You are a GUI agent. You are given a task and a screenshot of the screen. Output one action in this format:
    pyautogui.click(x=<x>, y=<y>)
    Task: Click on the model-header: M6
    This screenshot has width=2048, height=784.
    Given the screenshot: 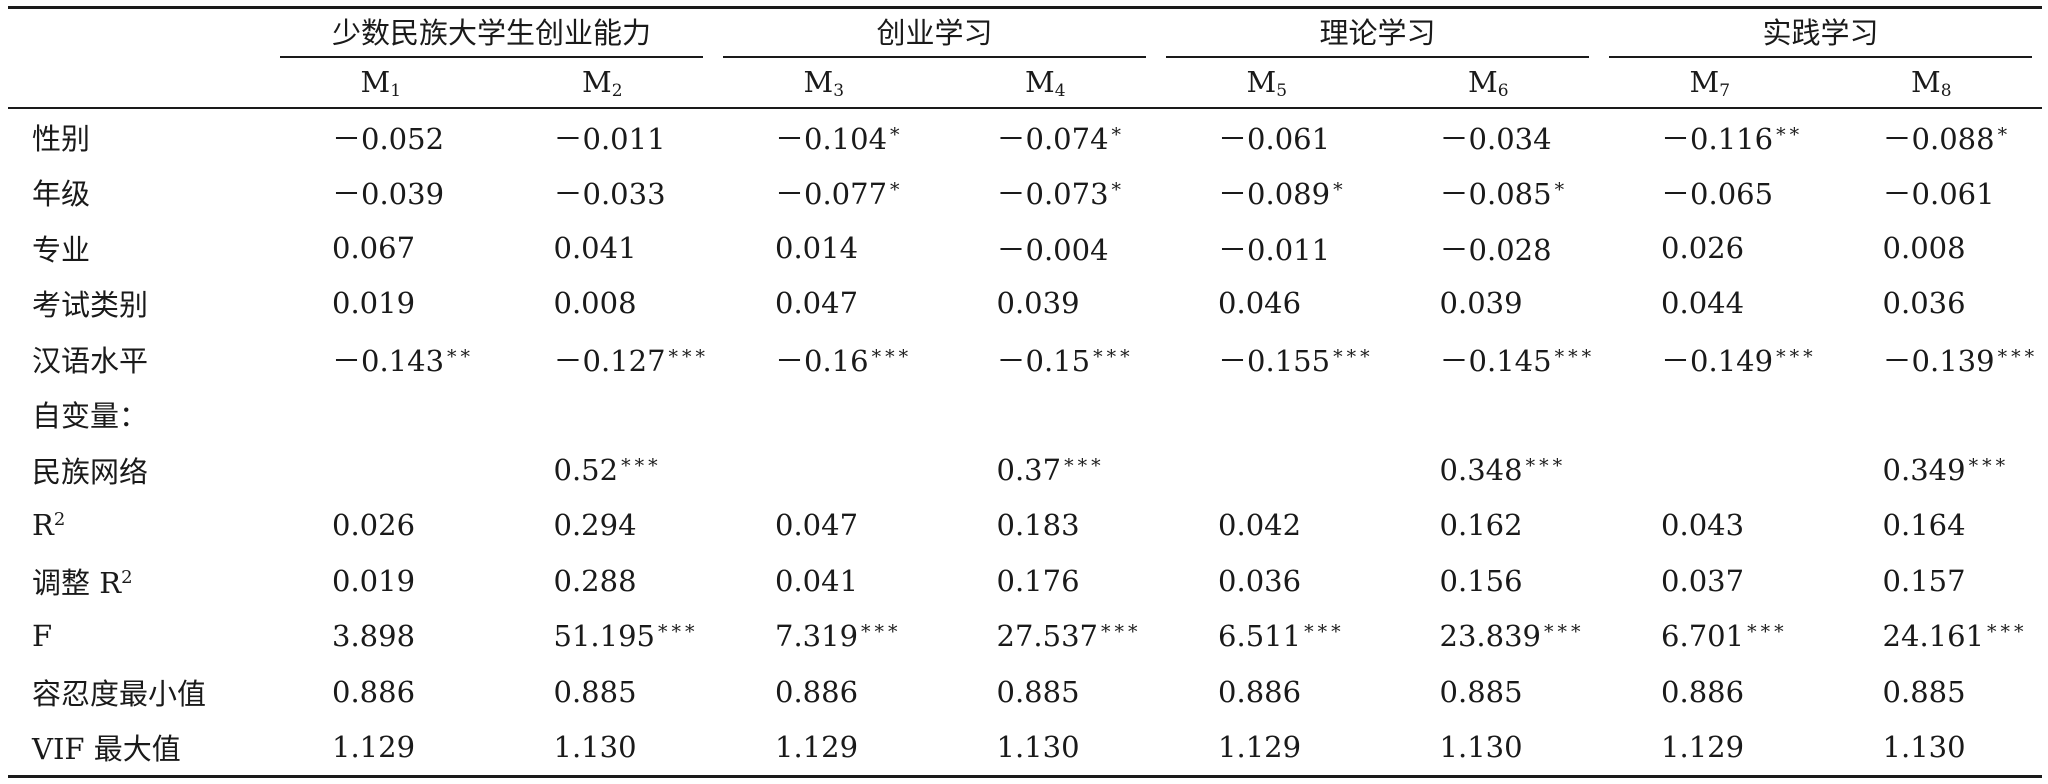 What is the action you would take?
    pyautogui.click(x=1488, y=84)
    